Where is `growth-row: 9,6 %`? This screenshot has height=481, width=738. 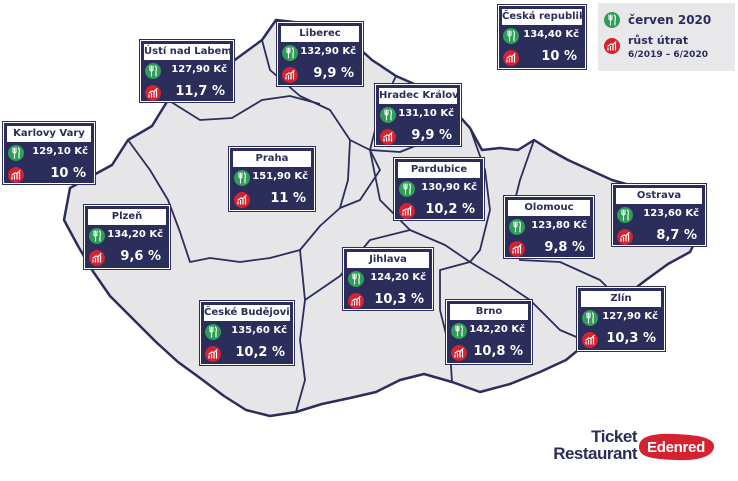
growth-row: 9,6 % is located at coordinates (127, 258).